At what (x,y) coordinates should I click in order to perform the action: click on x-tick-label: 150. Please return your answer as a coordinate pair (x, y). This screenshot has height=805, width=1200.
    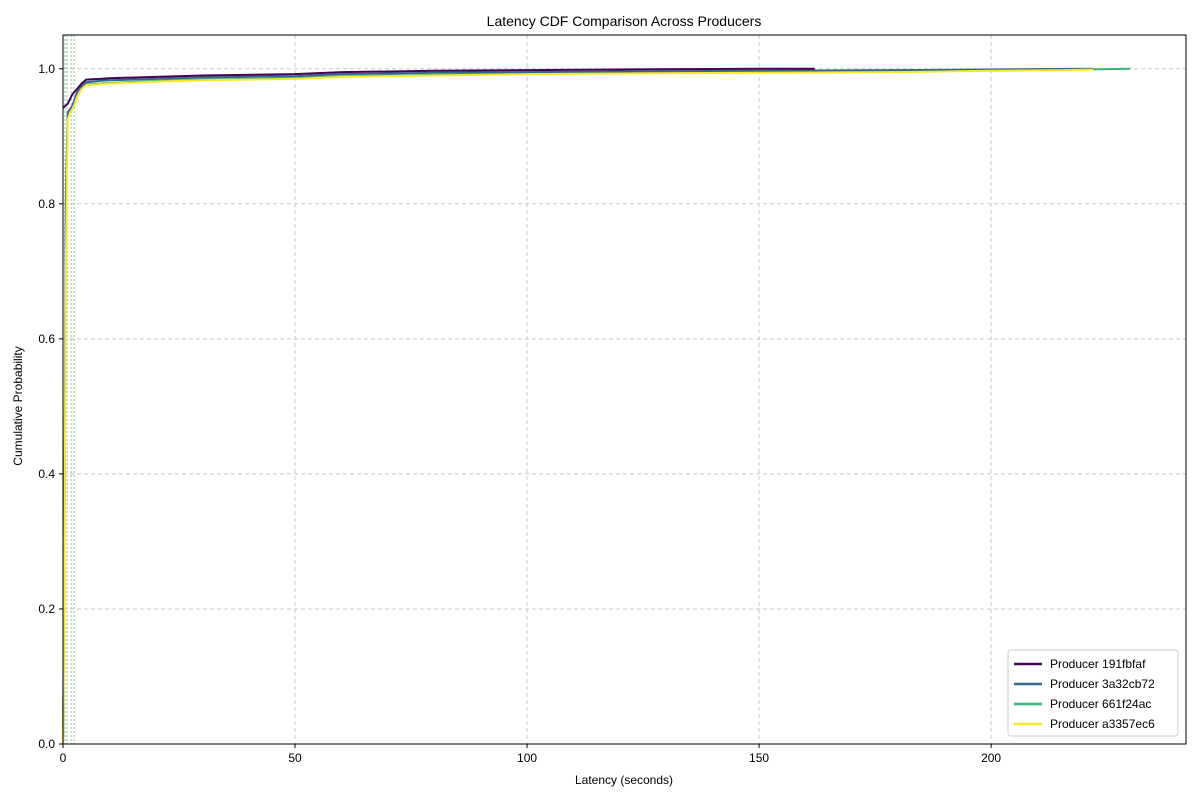
    Looking at the image, I should click on (759, 758).